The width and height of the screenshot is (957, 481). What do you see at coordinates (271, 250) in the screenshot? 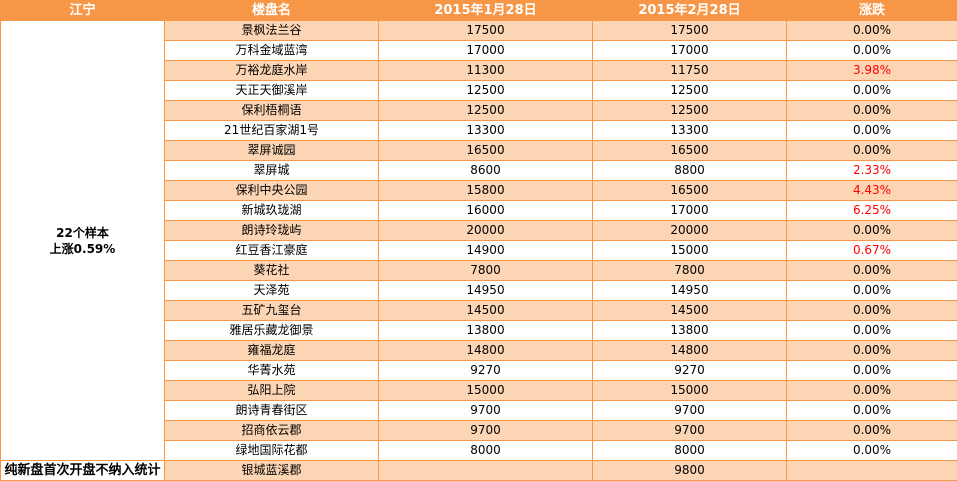
I see `project-name: 红豆香江豪庭` at bounding box center [271, 250].